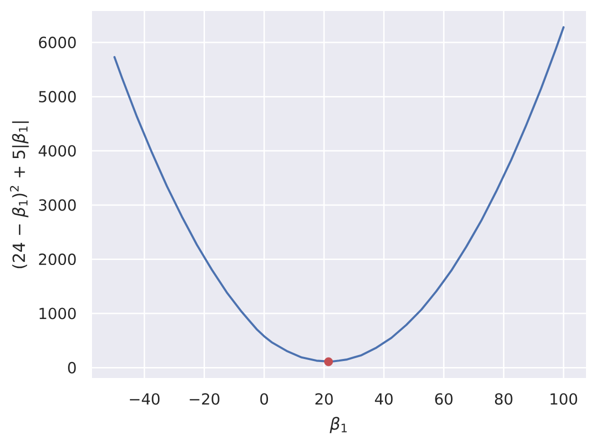 The image size is (597, 445). Describe the element at coordinates (58, 314) in the screenshot. I see `y-tick-label: 1000` at that location.